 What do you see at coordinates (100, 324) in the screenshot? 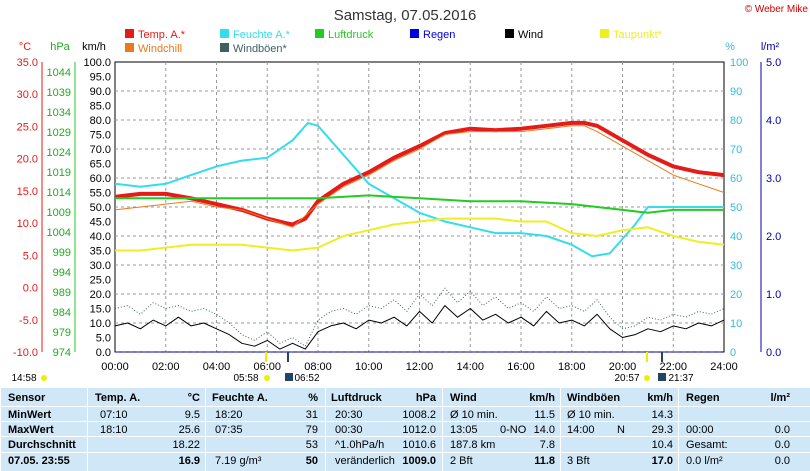
I see `kmh-tick-label: 10.0` at bounding box center [100, 324].